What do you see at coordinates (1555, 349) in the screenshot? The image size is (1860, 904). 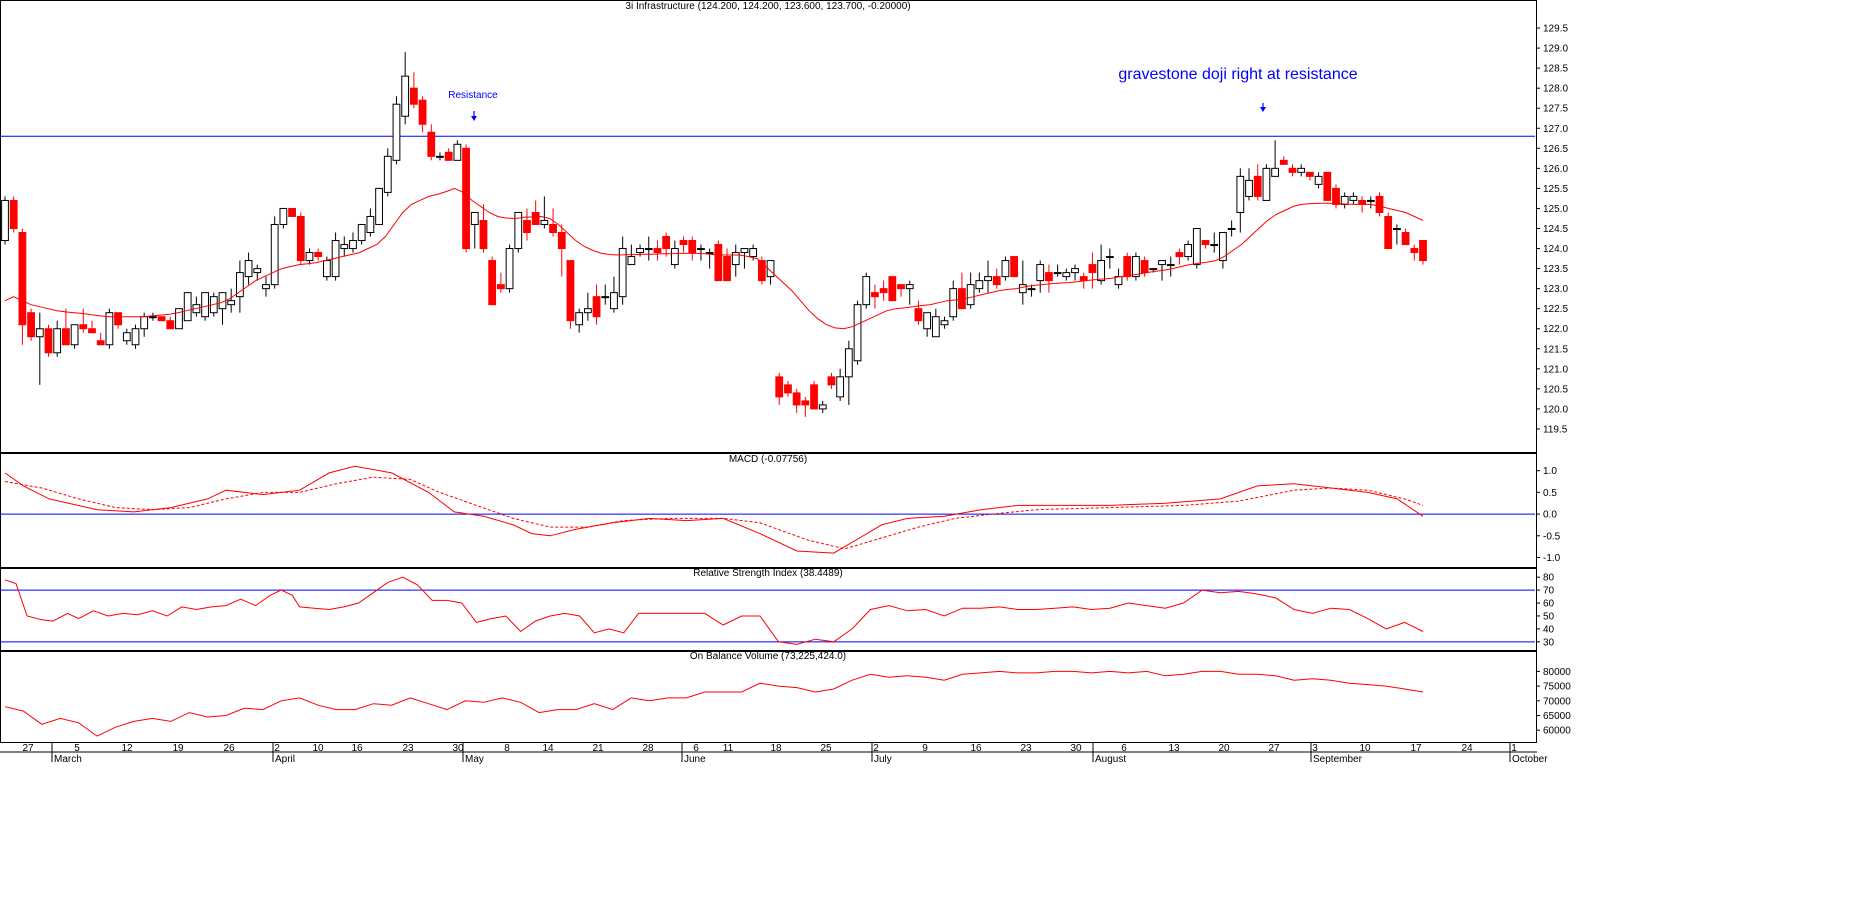 I see `y-tick-label: 121.5` at bounding box center [1555, 349].